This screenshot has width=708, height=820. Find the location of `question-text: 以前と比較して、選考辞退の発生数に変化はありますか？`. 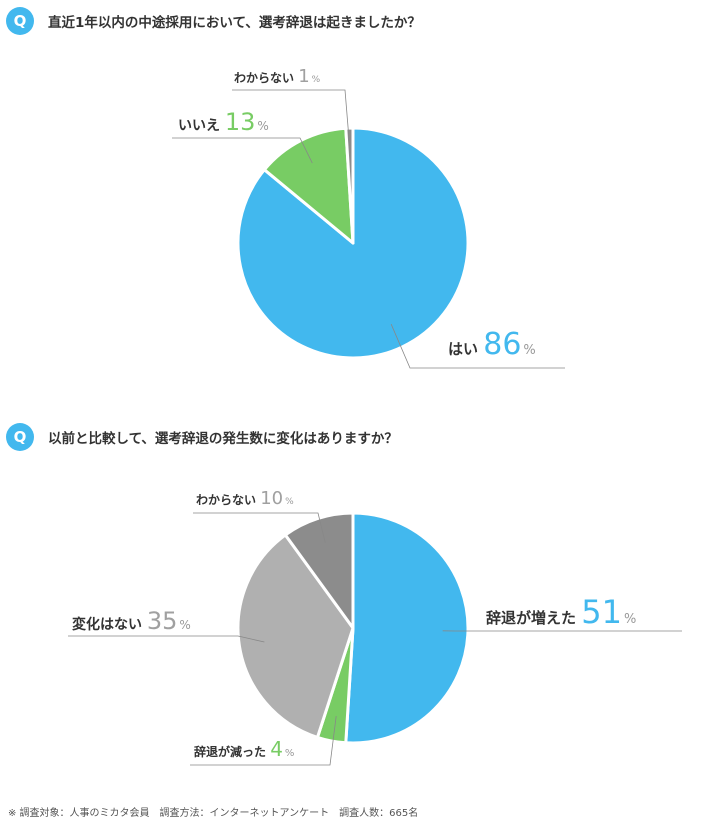

question-text: 以前と比較して、選考辞退の発生数に変化はありますか？ is located at coordinates (223, 439).